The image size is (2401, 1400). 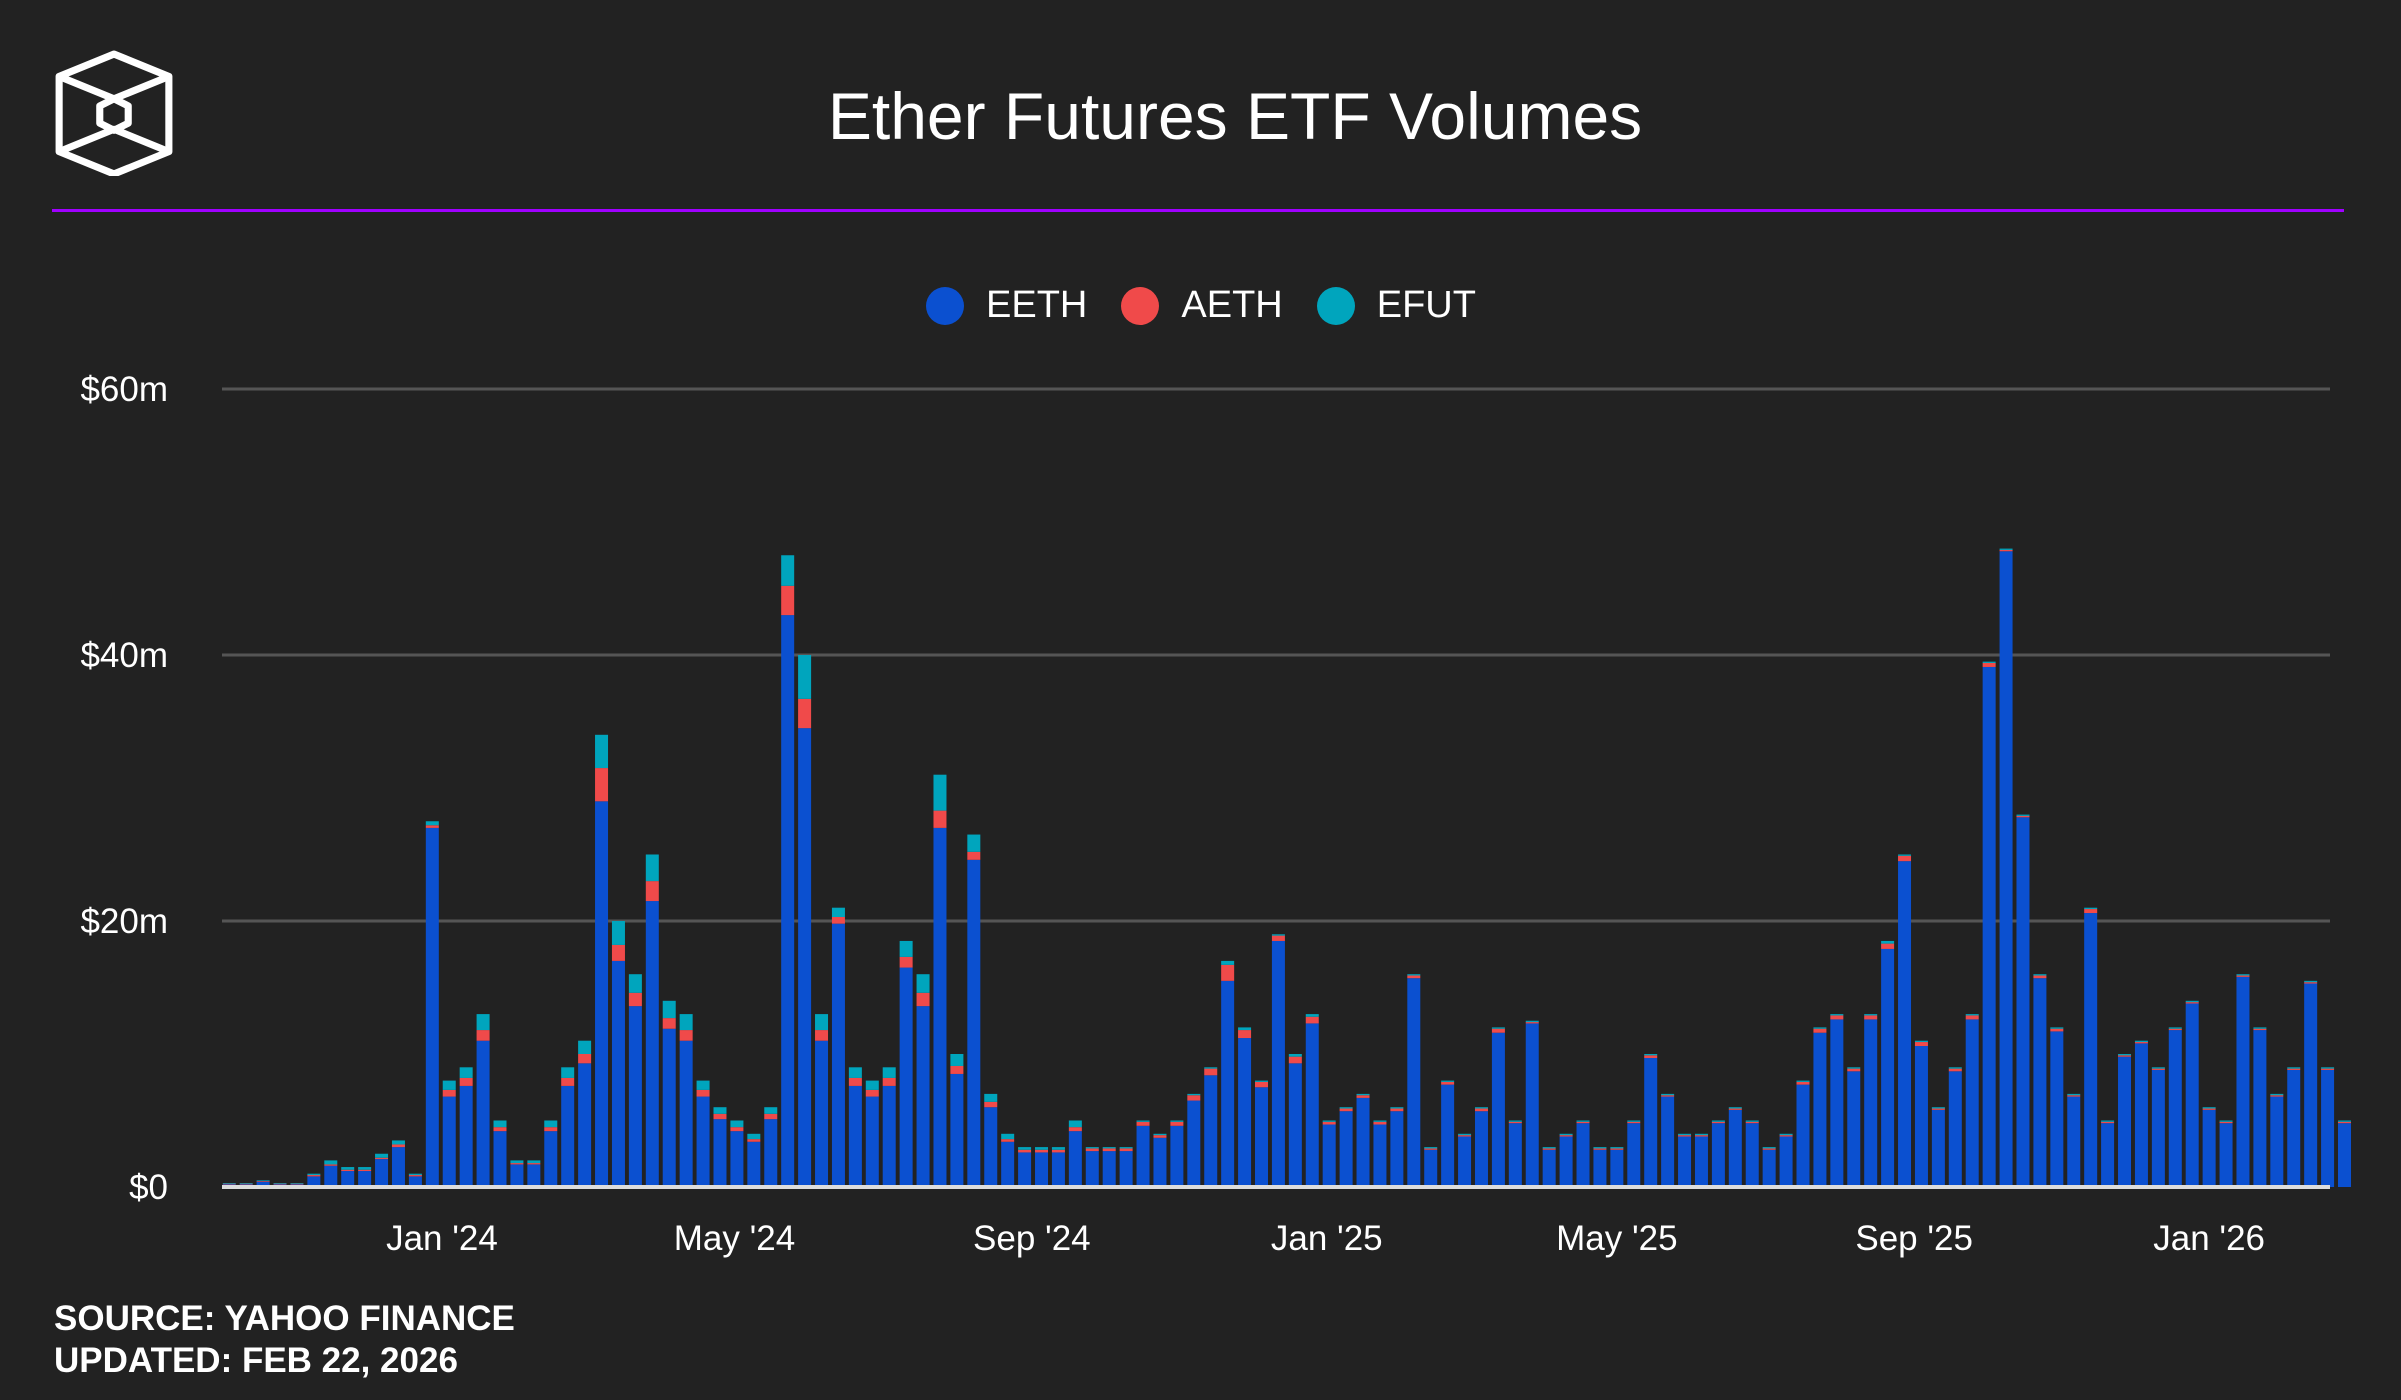 I want to click on x-tick-label: Jan '24, so click(x=442, y=1238).